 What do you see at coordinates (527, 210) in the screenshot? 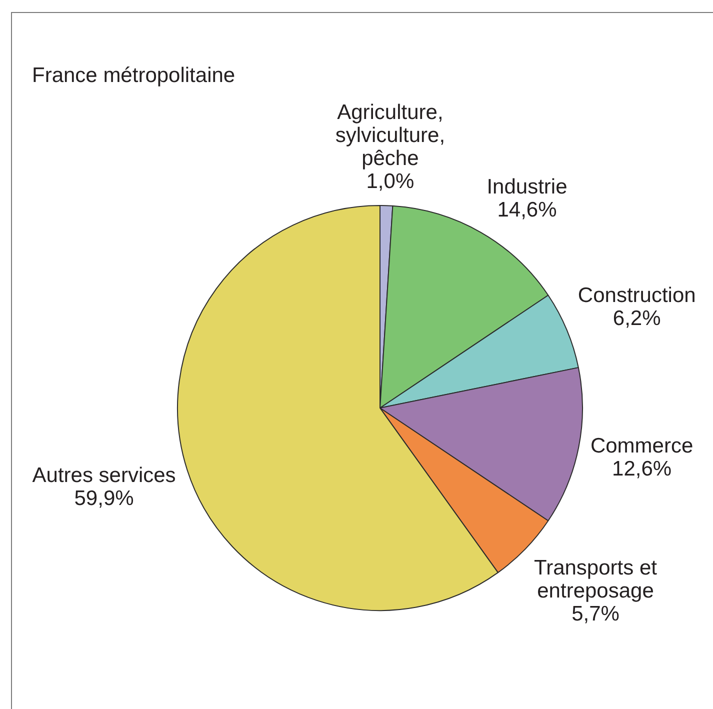
I see `data-label: 14,6%` at bounding box center [527, 210].